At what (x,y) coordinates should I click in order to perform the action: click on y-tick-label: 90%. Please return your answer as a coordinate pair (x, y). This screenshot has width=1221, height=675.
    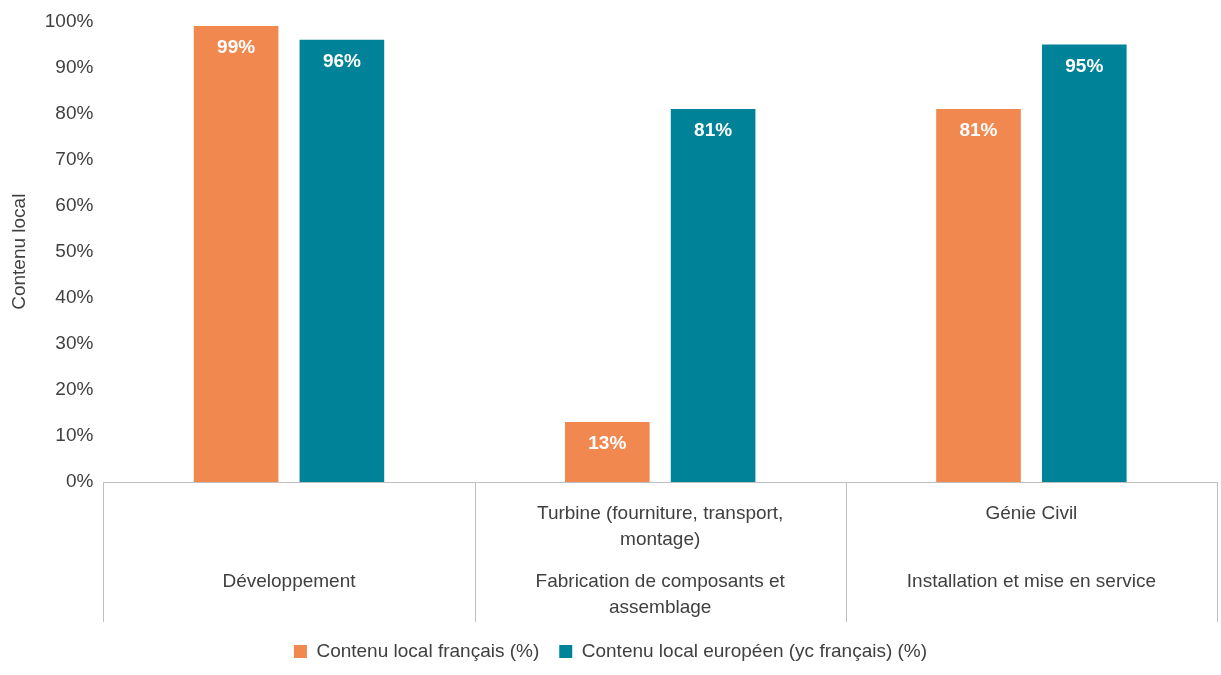
    Looking at the image, I should click on (74, 66).